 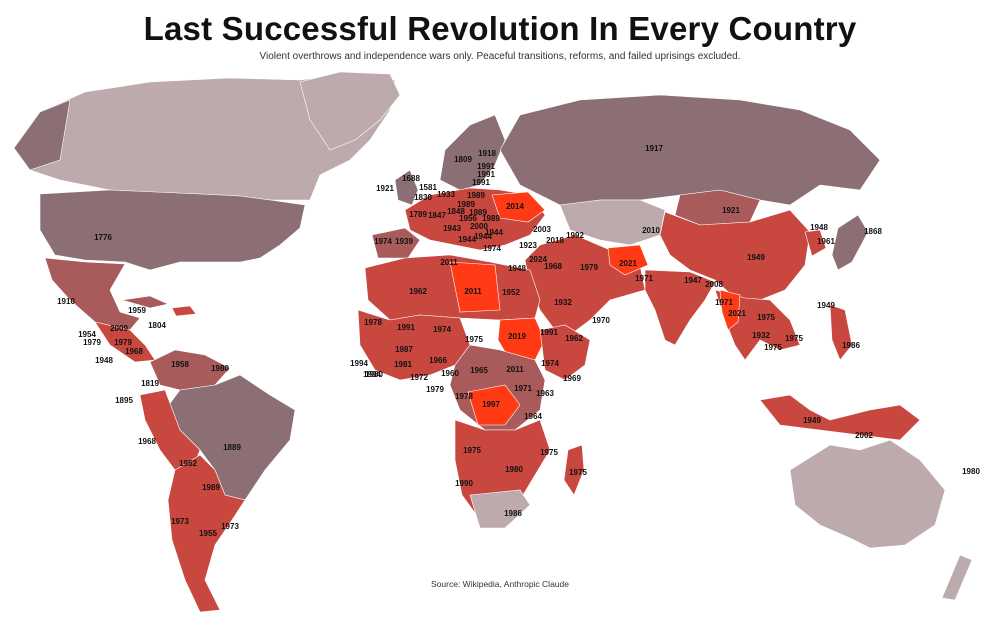 What do you see at coordinates (449, 262) in the screenshot?
I see `year-label-tunisia: 2011` at bounding box center [449, 262].